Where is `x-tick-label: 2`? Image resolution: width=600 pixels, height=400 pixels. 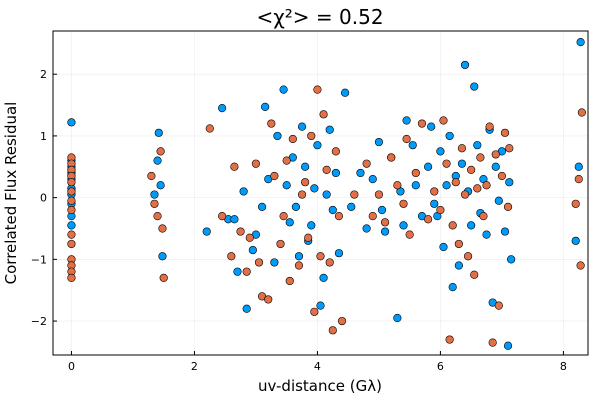
x-tick-label: 2 is located at coordinates (194, 366).